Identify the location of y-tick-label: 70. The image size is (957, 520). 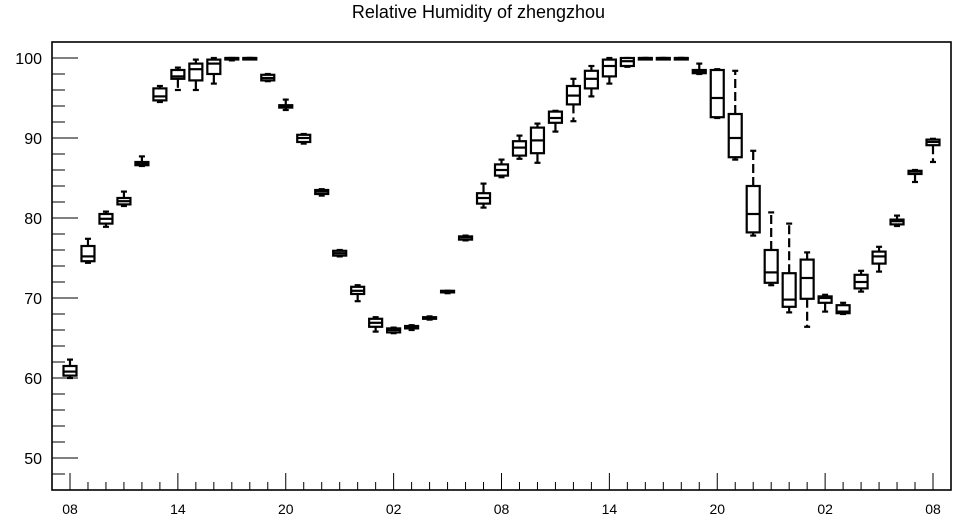
(33, 299).